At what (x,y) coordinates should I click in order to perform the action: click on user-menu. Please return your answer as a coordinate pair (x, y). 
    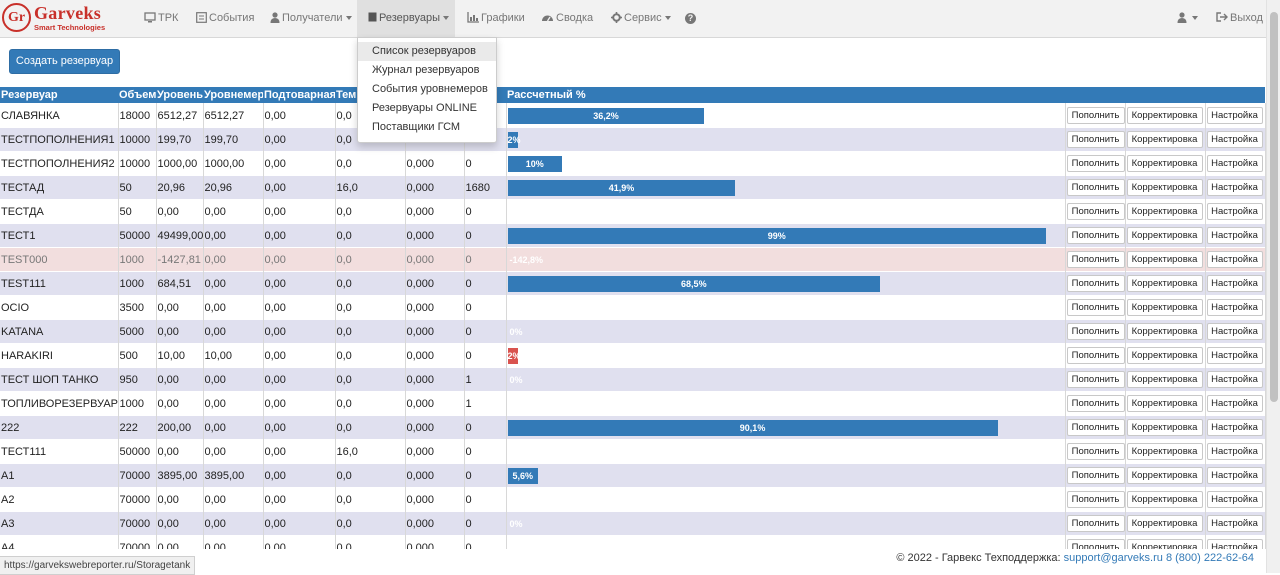
    Looking at the image, I should click on (1187, 18).